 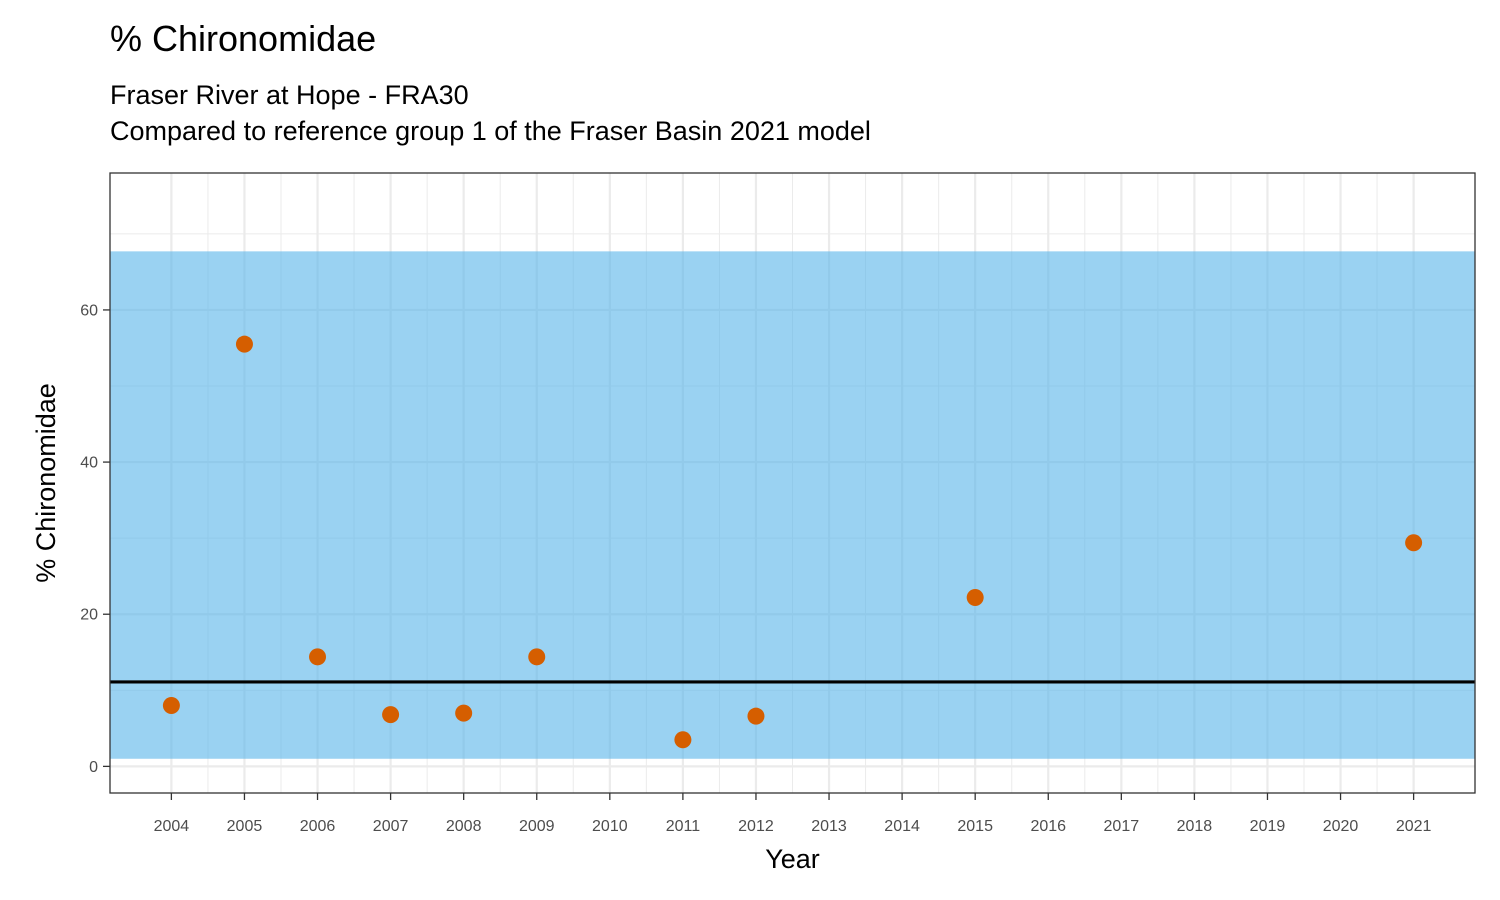 What do you see at coordinates (318, 826) in the screenshot?
I see `x-tick-label: 2006` at bounding box center [318, 826].